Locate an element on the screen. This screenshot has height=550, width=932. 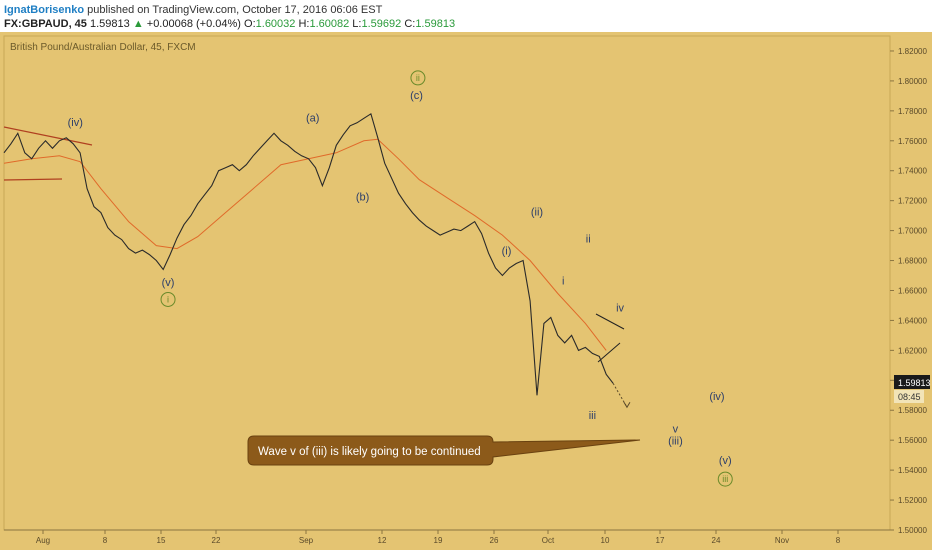
projection-arrowhead is located at coordinates (627, 405).